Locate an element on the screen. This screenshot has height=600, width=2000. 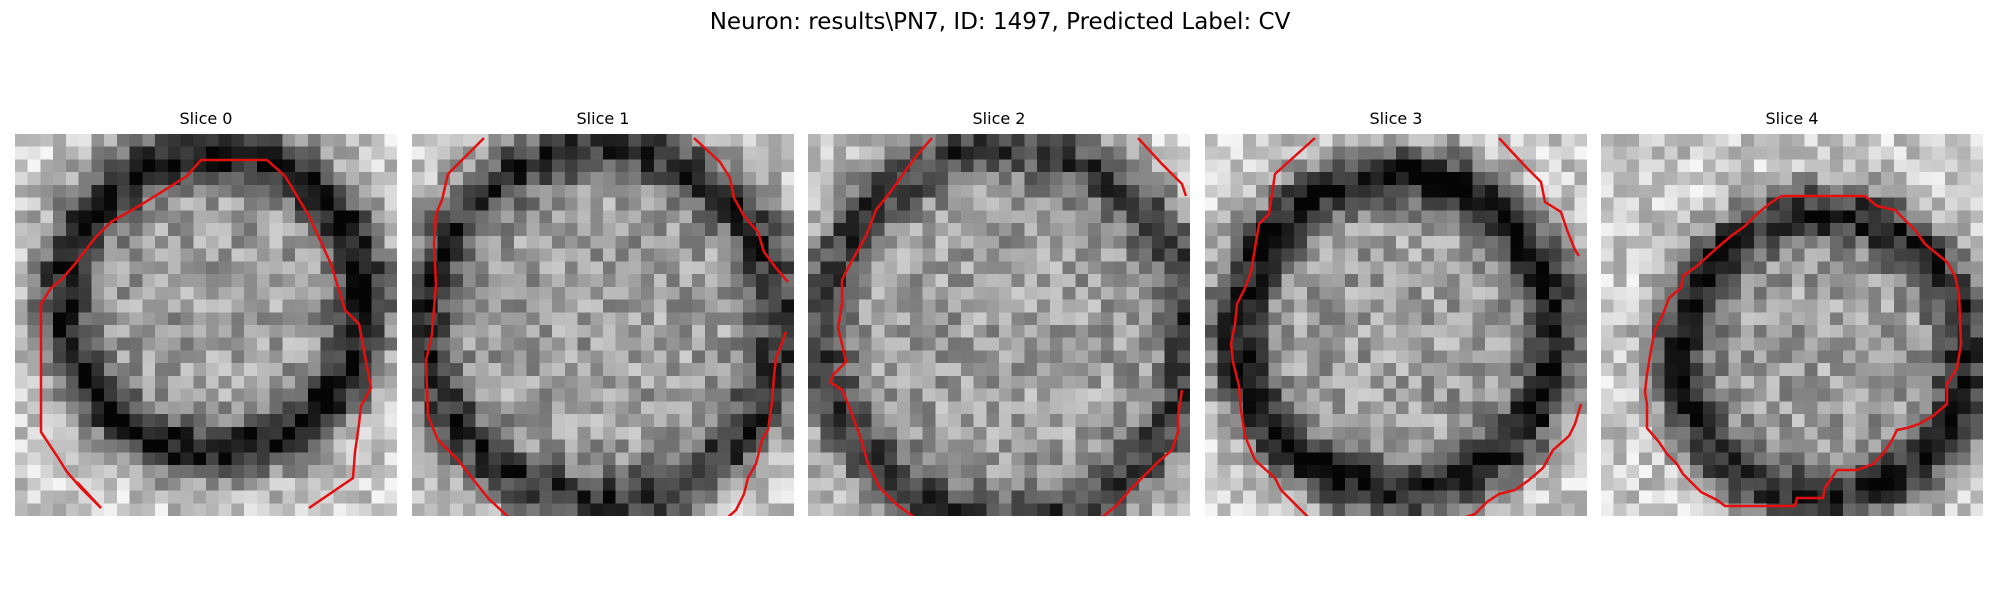
slice-panel-4: Slice 4 is located at coordinates (1792, 312).